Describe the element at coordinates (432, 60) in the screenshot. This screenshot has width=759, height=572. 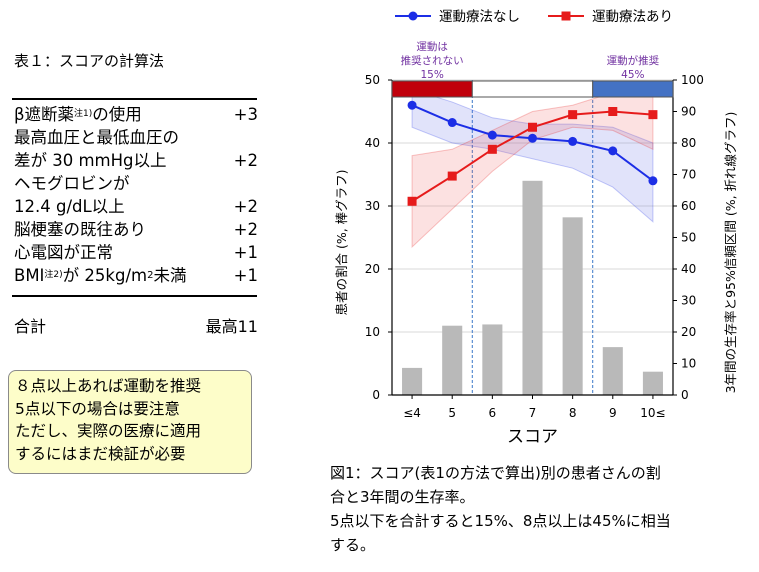
I see `band-label: 推奨されない` at that location.